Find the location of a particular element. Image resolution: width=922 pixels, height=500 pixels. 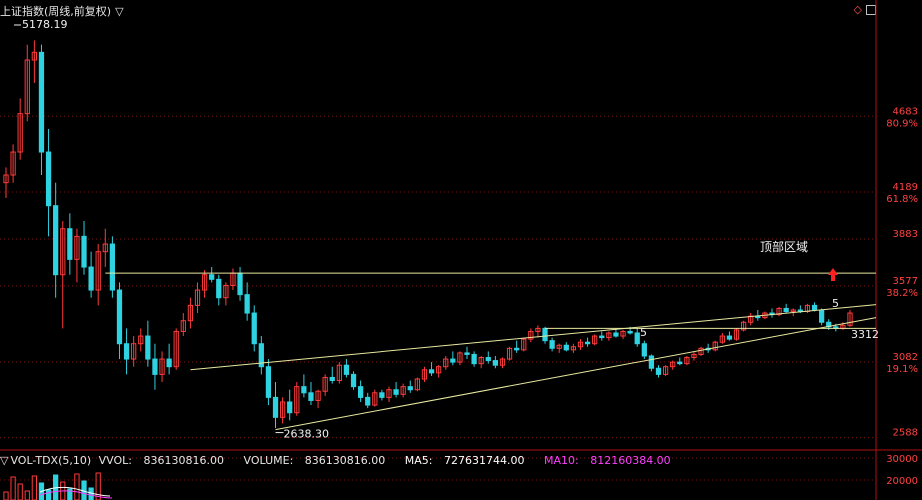

chart-header: 上证指数(周线,前复权) ▽ is located at coordinates (62, 11).